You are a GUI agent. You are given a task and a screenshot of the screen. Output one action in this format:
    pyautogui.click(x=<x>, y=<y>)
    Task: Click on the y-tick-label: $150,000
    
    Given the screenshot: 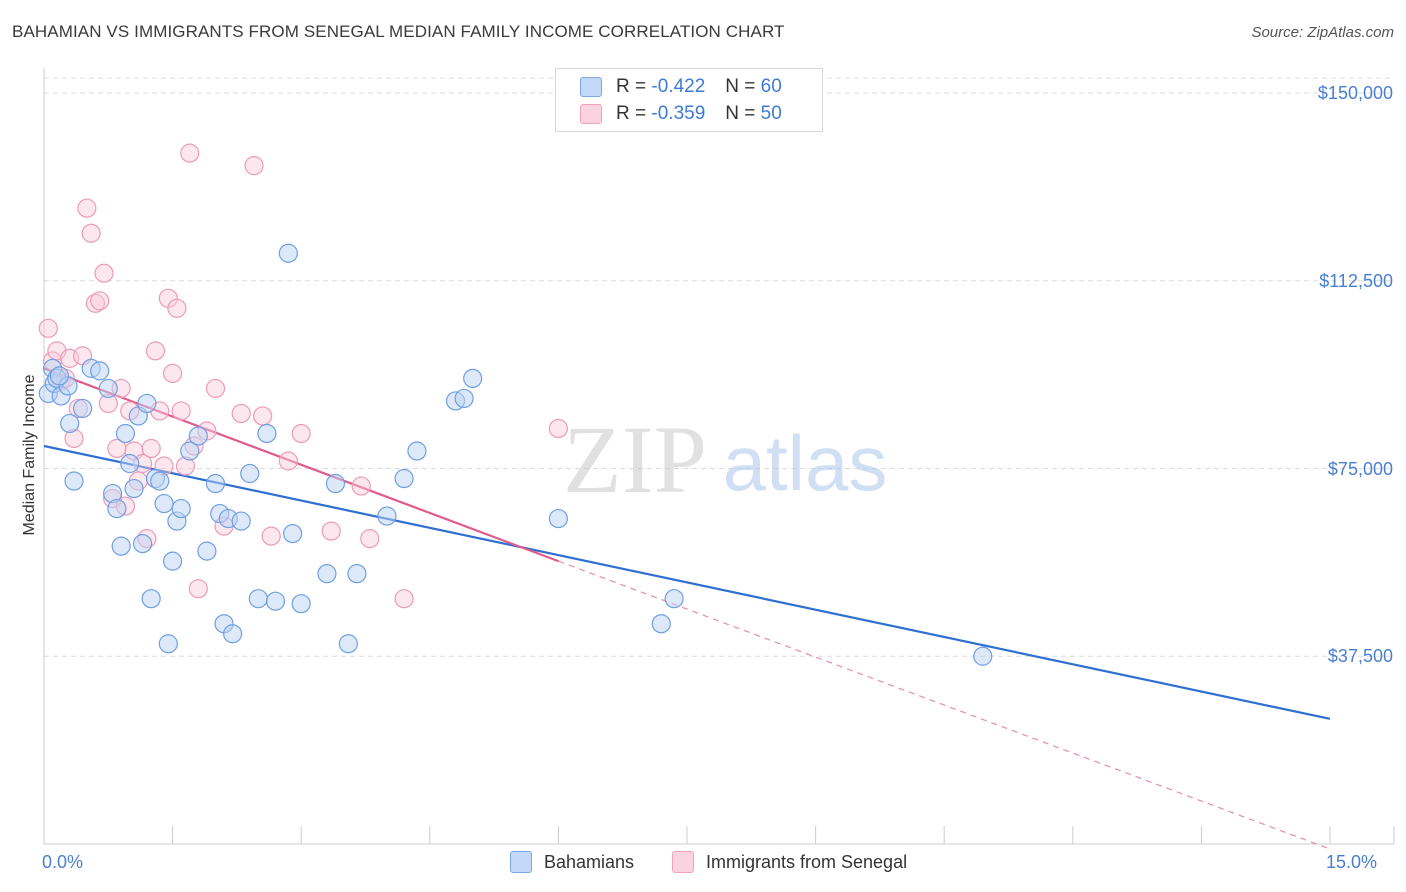 What is the action you would take?
    pyautogui.click(x=1355, y=93)
    